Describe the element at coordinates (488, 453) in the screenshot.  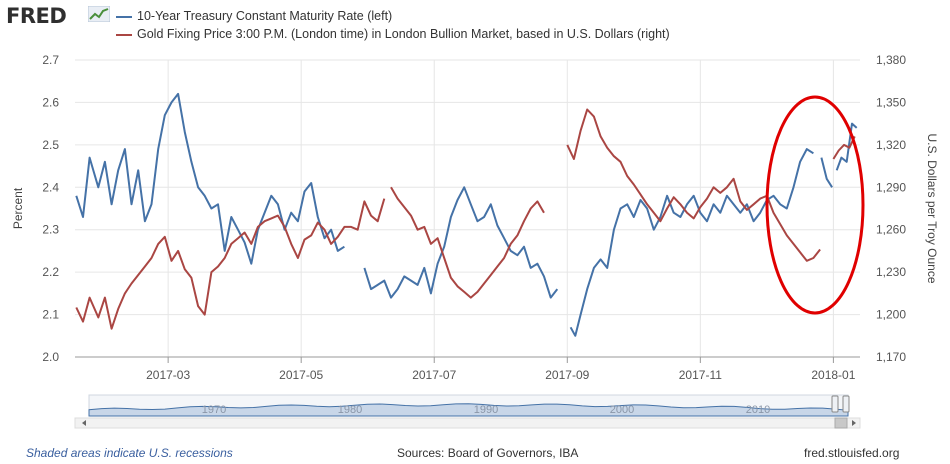
I see `sources-note: Sources: Board of Governors, IBA` at that location.